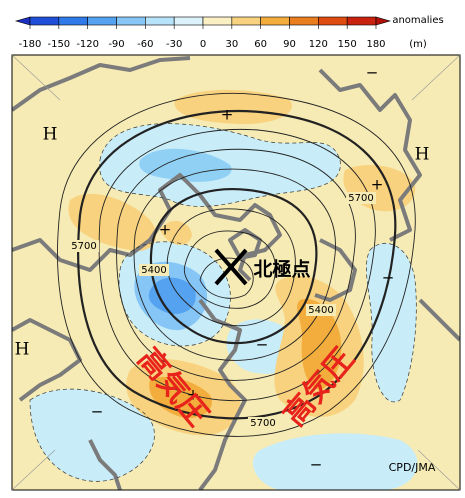 This screenshot has height=498, width=465. I want to click on north-pole-marker, so click(231, 267).